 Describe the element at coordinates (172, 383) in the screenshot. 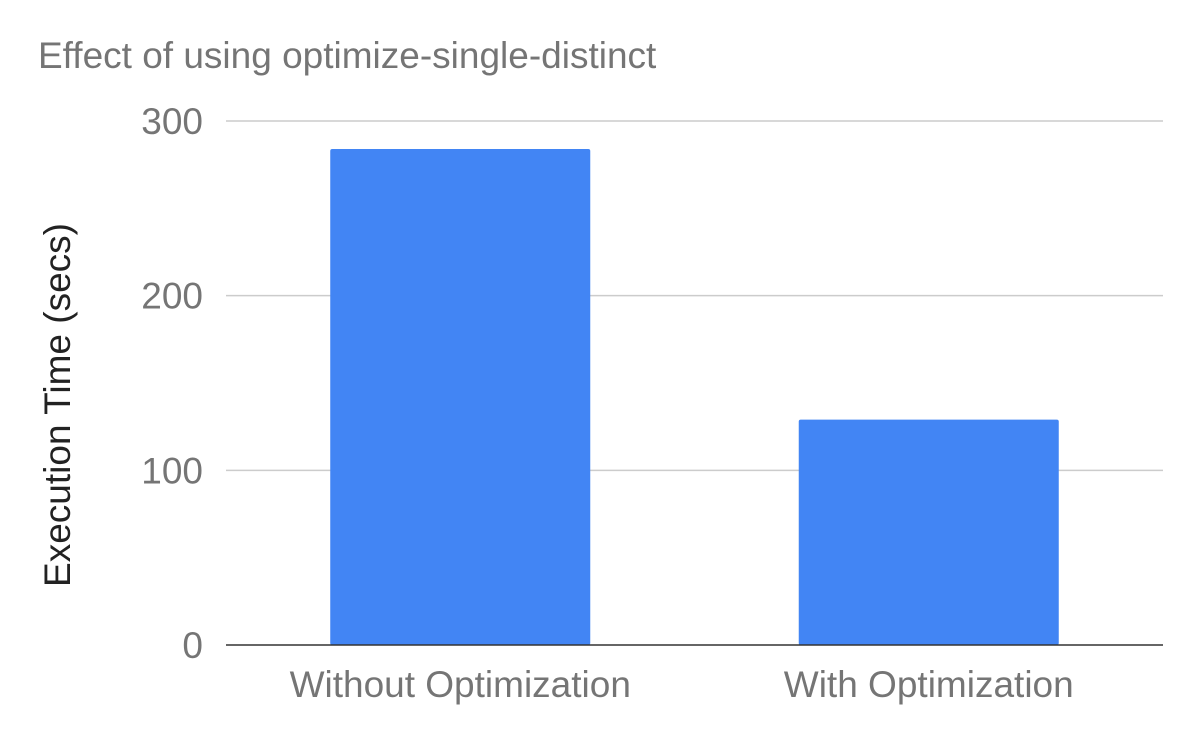

I see `y-axis-ticks: 0 100 200 300` at that location.